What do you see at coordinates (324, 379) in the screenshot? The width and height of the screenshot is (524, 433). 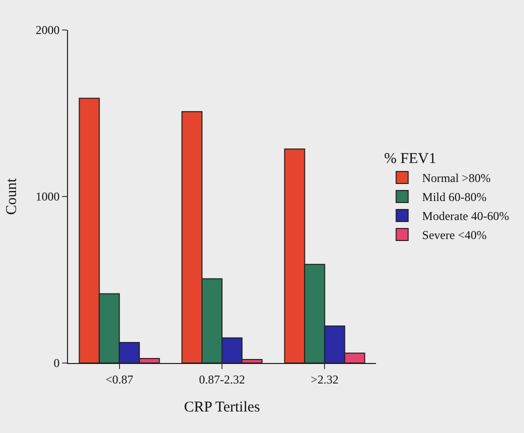 I see `x-tick-label: >2.32` at bounding box center [324, 379].